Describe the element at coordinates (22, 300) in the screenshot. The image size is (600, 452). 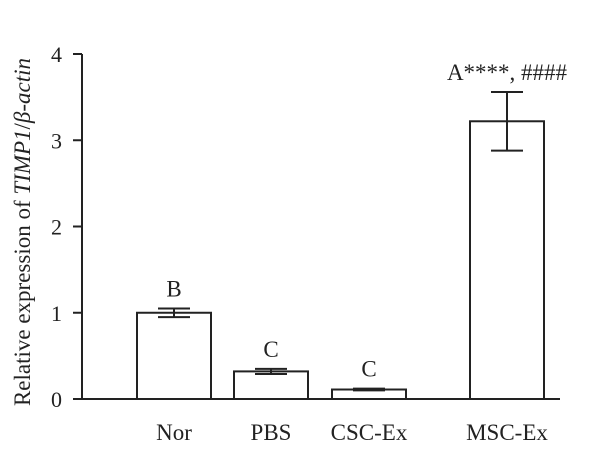
I see `y-axis-label-part: Relative expression of` at that location.